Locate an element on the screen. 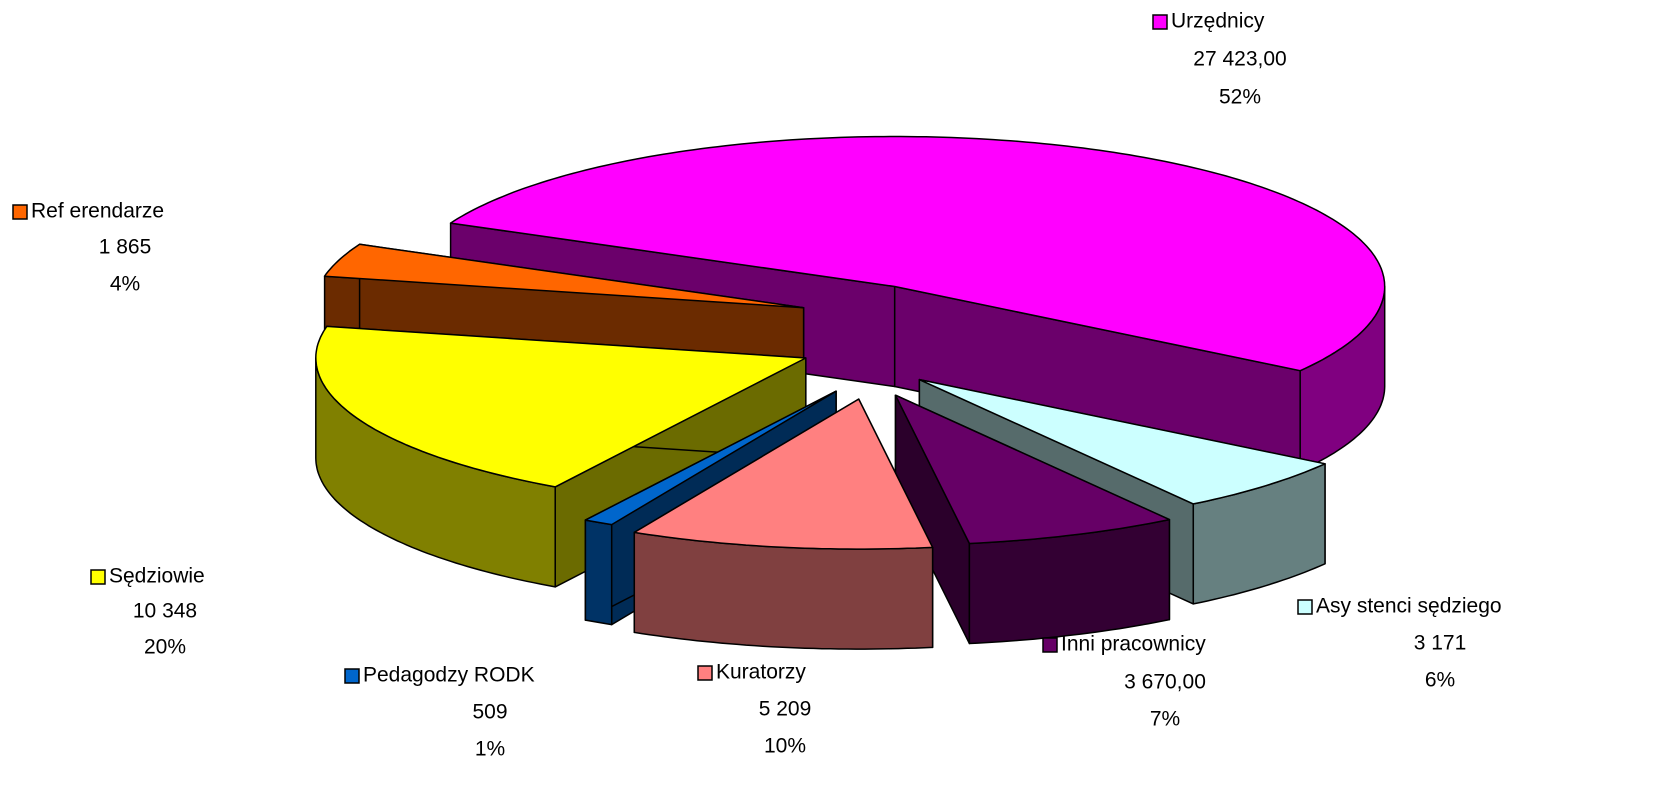 The height and width of the screenshot is (809, 1666). slice-name: Inni pracownicy is located at coordinates (1133, 644).